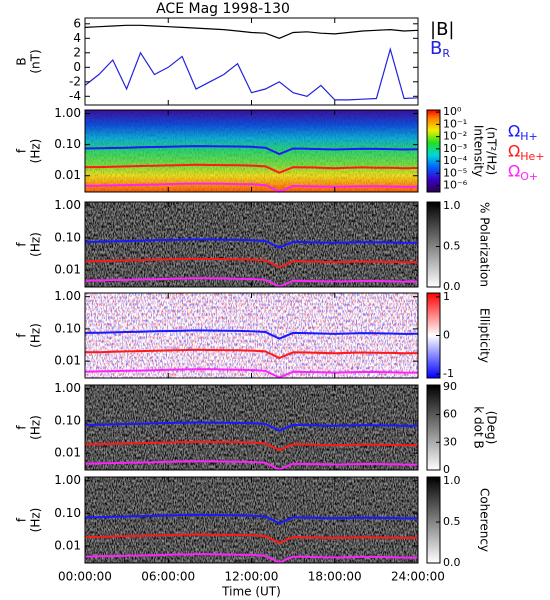 This screenshot has width=550, height=600. I want to click on colorbar-tick-label: 30, so click(450, 441).